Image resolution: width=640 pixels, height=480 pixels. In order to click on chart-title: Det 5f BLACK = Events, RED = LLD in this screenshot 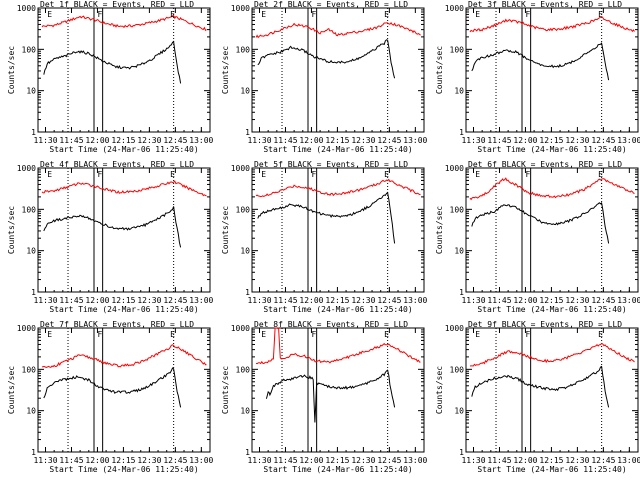, I will do `click(331, 164)`.